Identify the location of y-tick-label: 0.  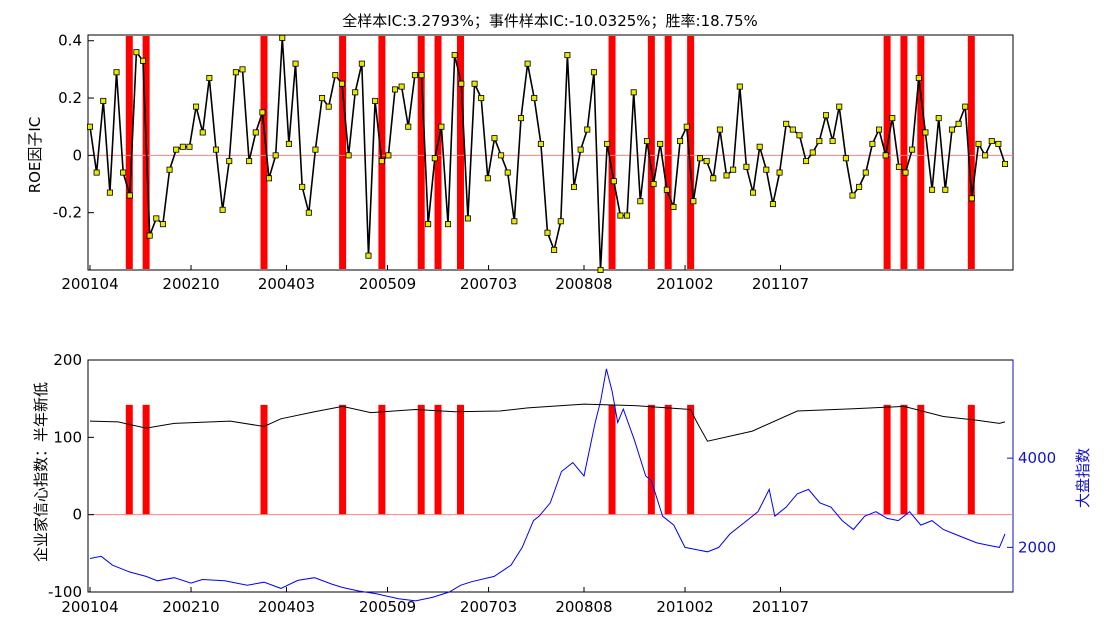
(77, 155).